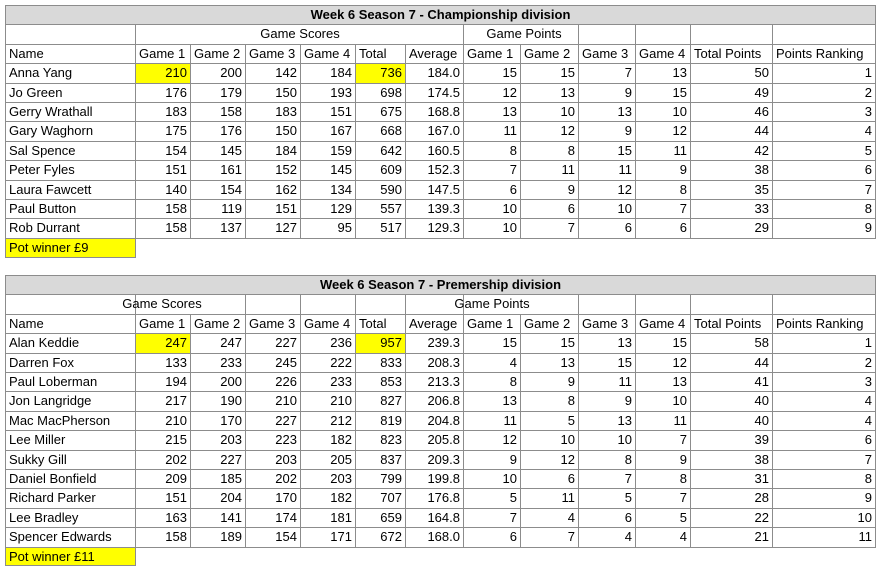 The height and width of the screenshot is (566, 880). I want to click on score-cell: 736, so click(380, 73).